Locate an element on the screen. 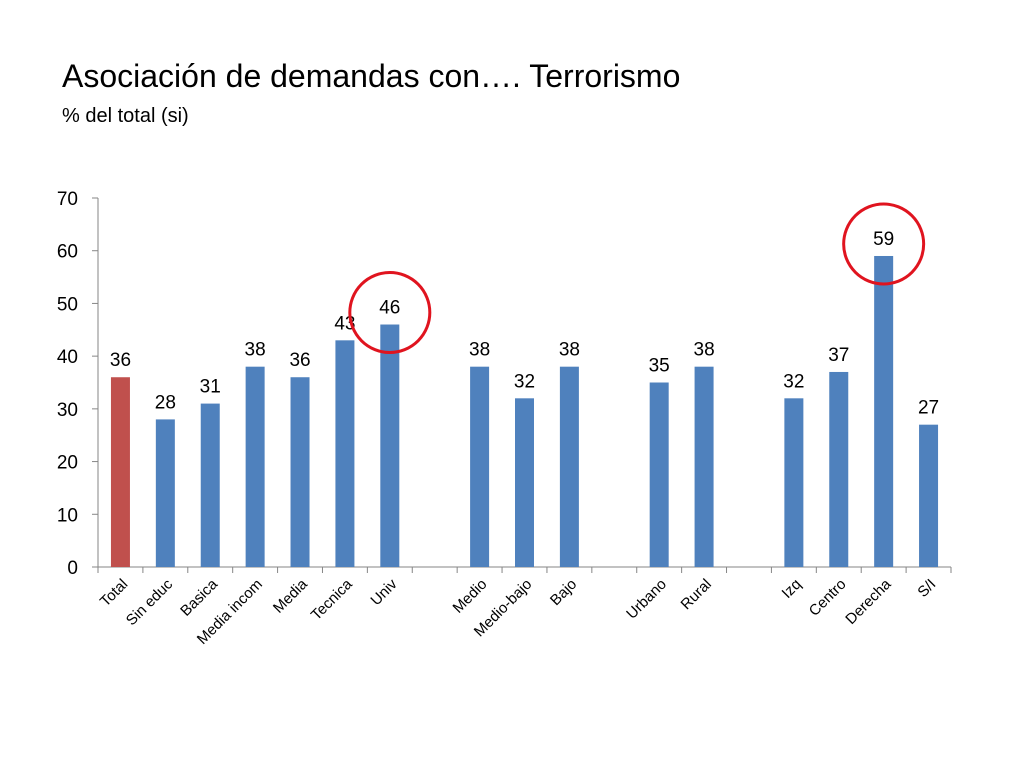  data-label: 27 is located at coordinates (928, 408).